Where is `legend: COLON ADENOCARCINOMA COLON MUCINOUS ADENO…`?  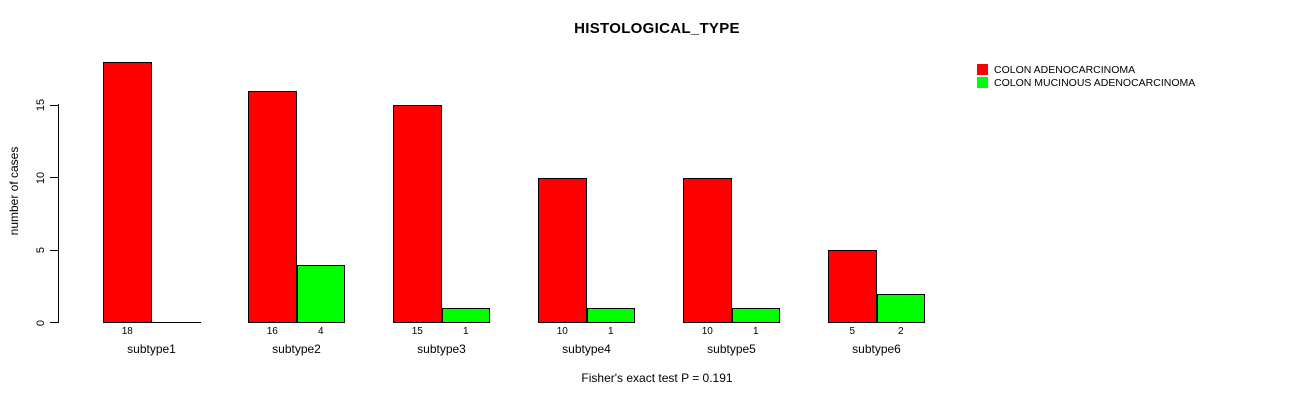
legend: COLON ADENOCARCINOMA COLON MUCINOUS ADENO… is located at coordinates (1086, 77).